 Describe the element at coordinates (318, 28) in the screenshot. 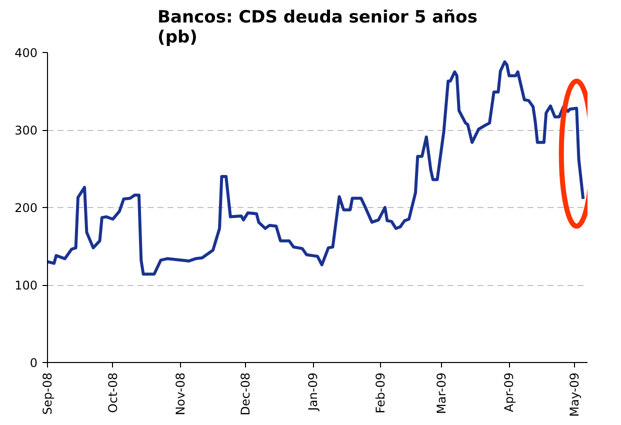

I see `chart-title: Bancos: CDS deuda senior 5 años (pb)` at that location.